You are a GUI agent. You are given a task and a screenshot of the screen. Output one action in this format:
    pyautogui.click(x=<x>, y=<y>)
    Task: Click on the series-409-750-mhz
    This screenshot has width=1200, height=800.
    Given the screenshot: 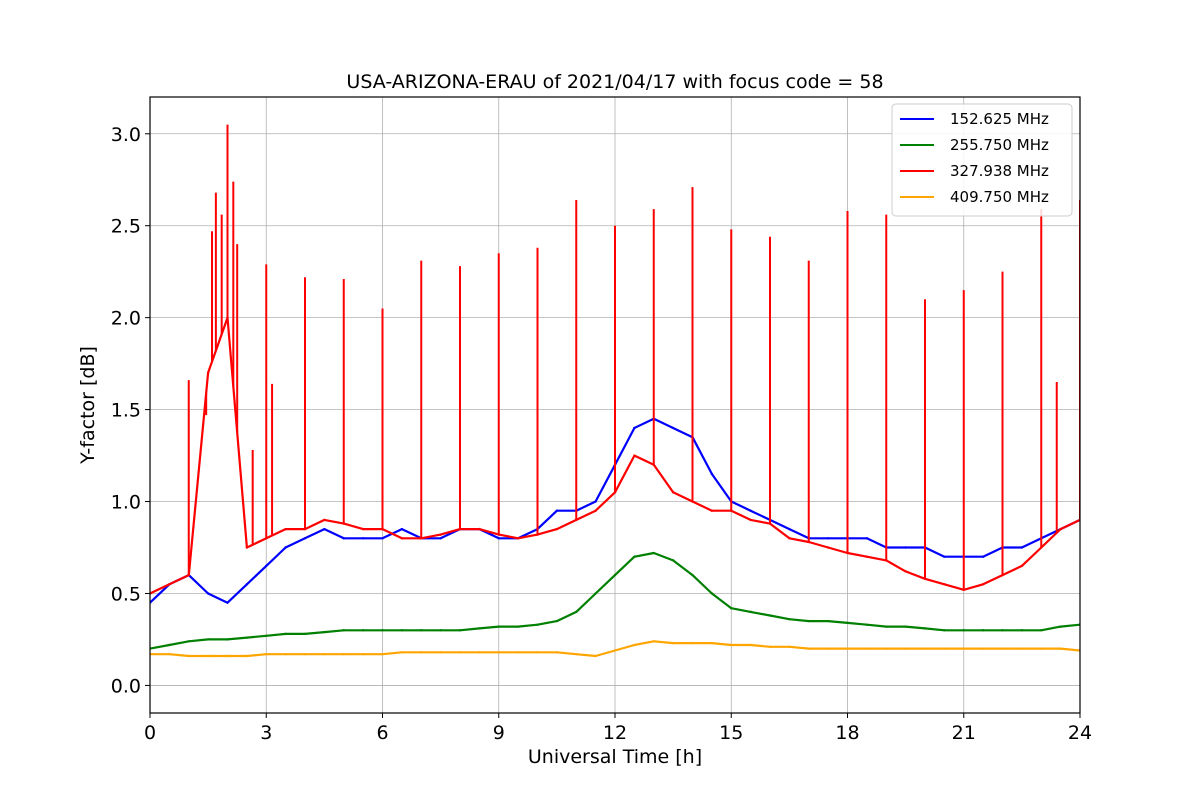 What is the action you would take?
    pyautogui.click(x=615, y=649)
    